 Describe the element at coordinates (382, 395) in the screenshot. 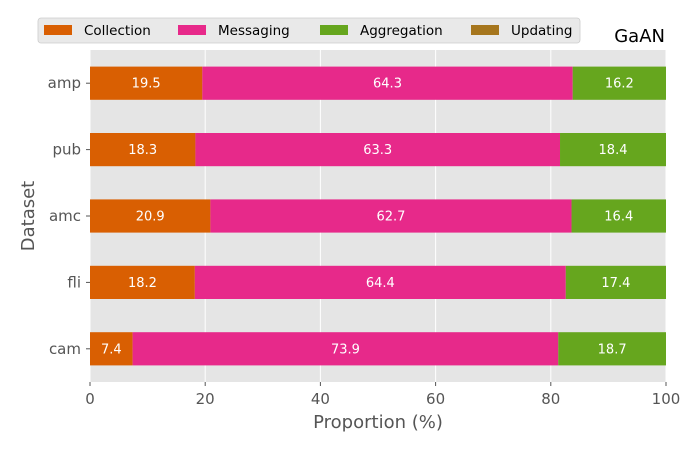

I see `x-axis-ticks: 0 20 40 60 80 100` at that location.